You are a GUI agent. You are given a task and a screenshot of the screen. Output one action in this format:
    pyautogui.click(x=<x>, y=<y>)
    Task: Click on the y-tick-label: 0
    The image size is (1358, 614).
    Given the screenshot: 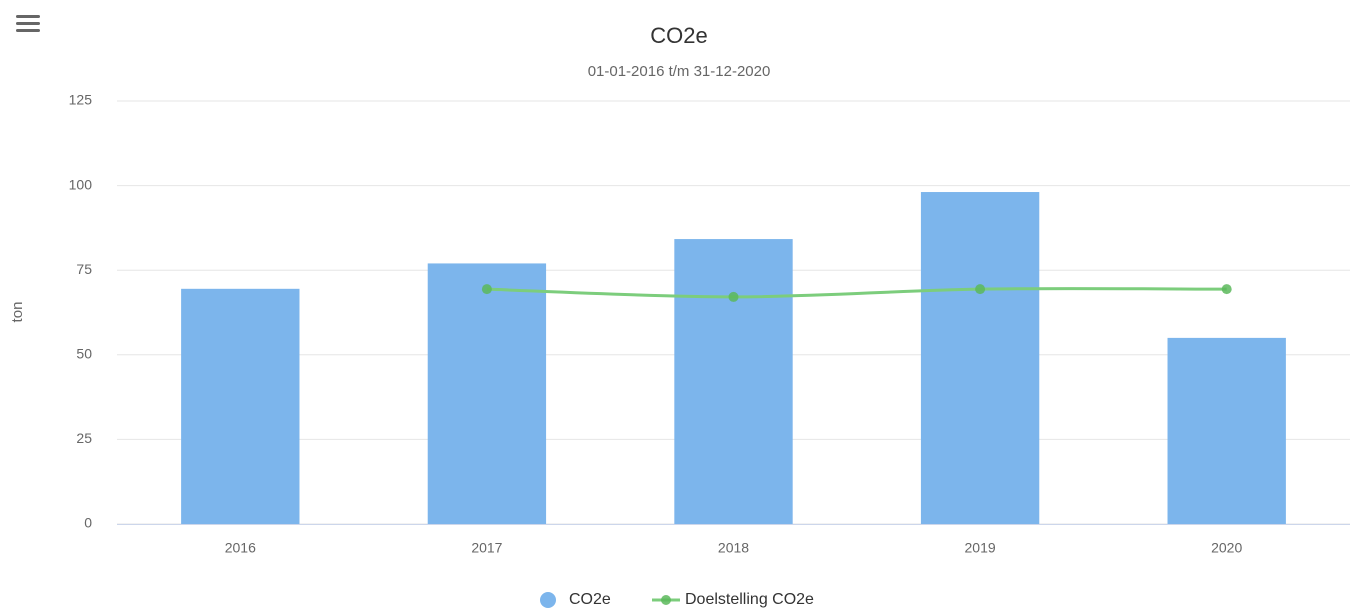 What is the action you would take?
    pyautogui.click(x=88, y=523)
    